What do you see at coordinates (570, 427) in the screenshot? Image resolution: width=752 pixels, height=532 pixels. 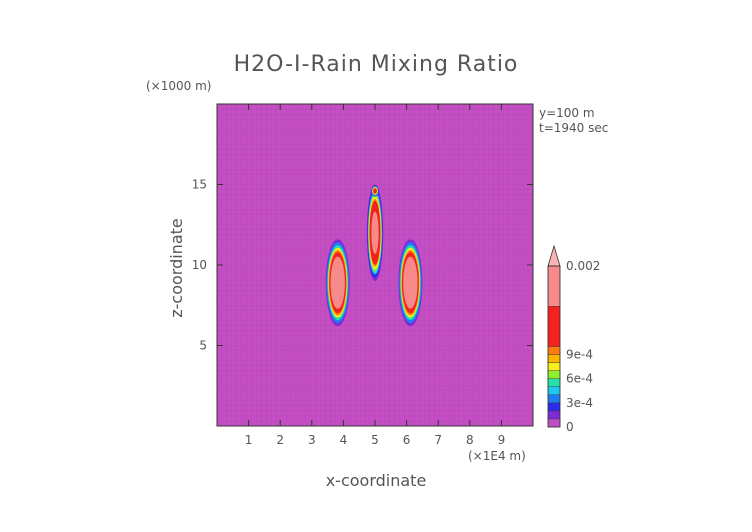 I see `colorbar-label: 0` at bounding box center [570, 427].